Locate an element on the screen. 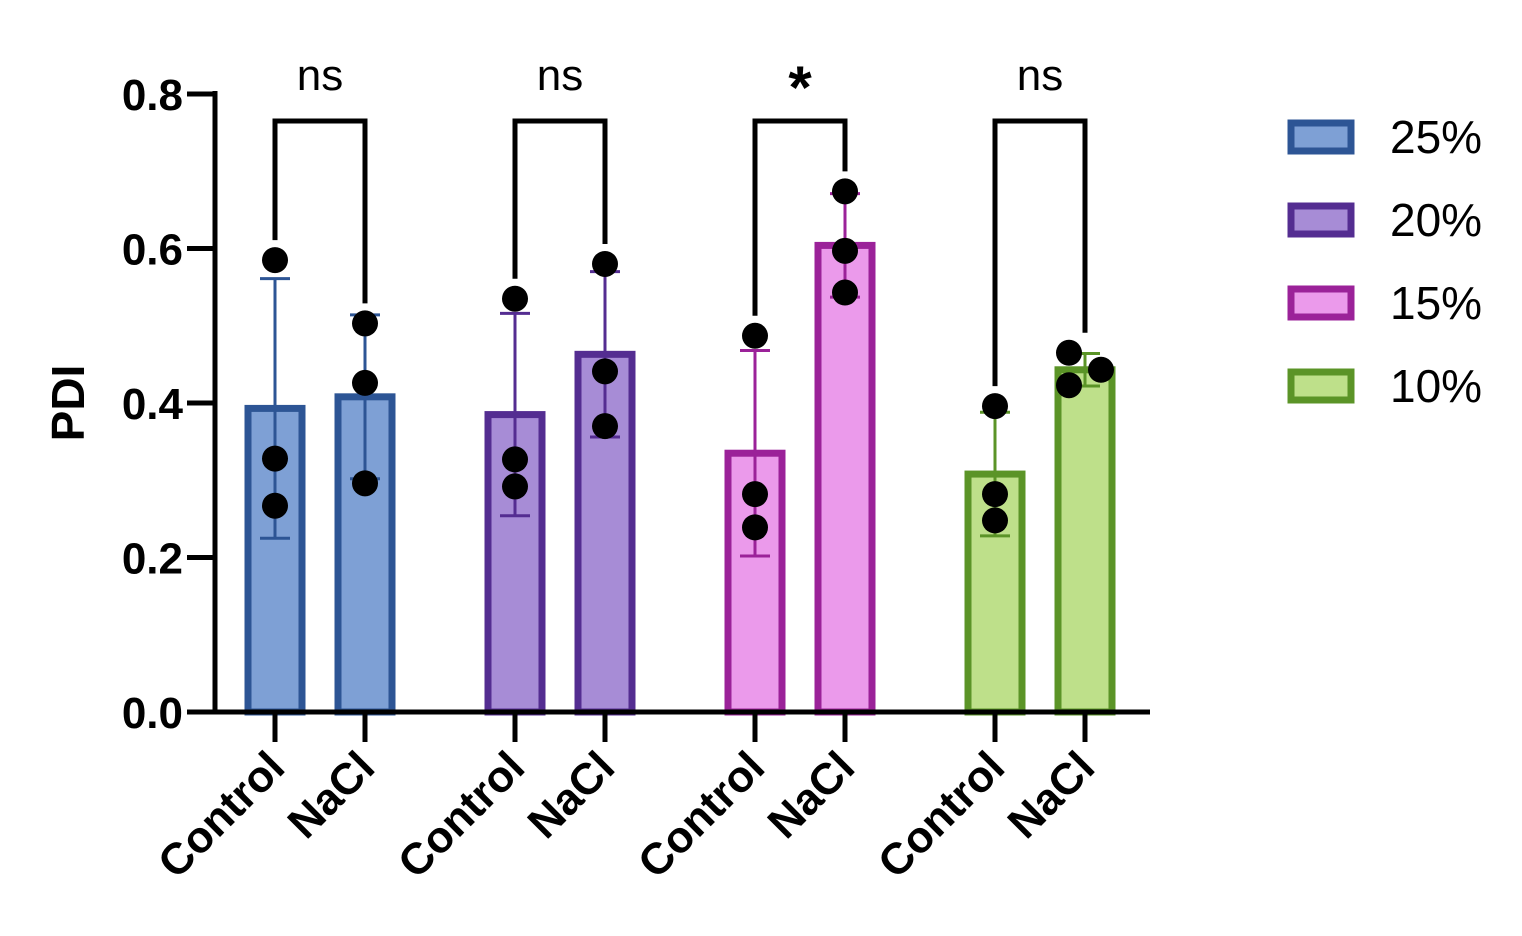 Image resolution: width=1522 pixels, height=936 pixels. y-tick-label: 0.4 is located at coordinates (153, 404).